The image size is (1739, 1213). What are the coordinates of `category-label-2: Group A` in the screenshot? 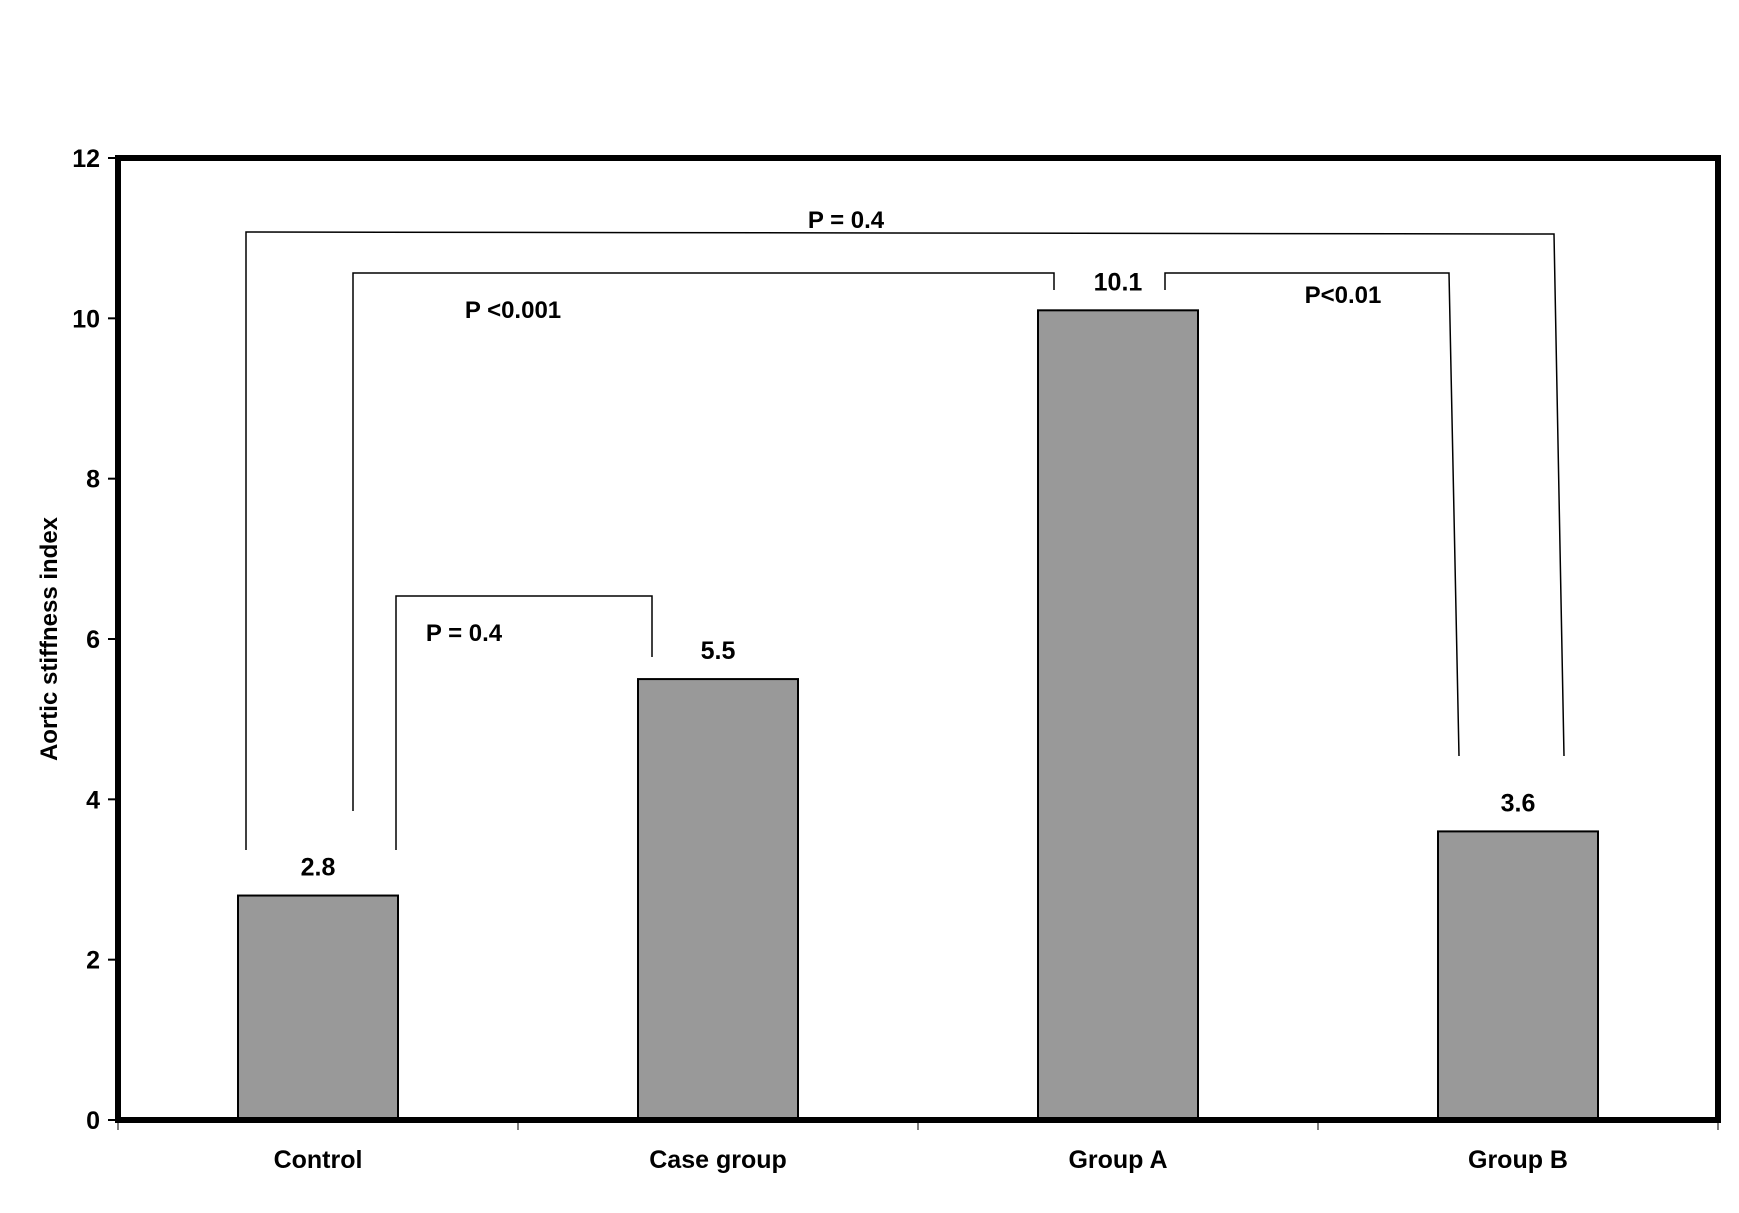 It's located at (1117, 1160).